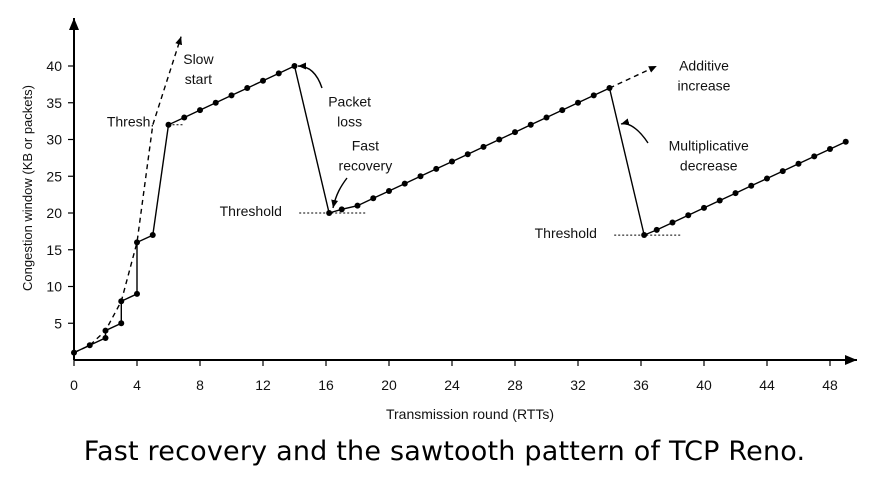 This screenshot has width=889, height=488. I want to click on y-tick-label: 30, so click(54, 140).